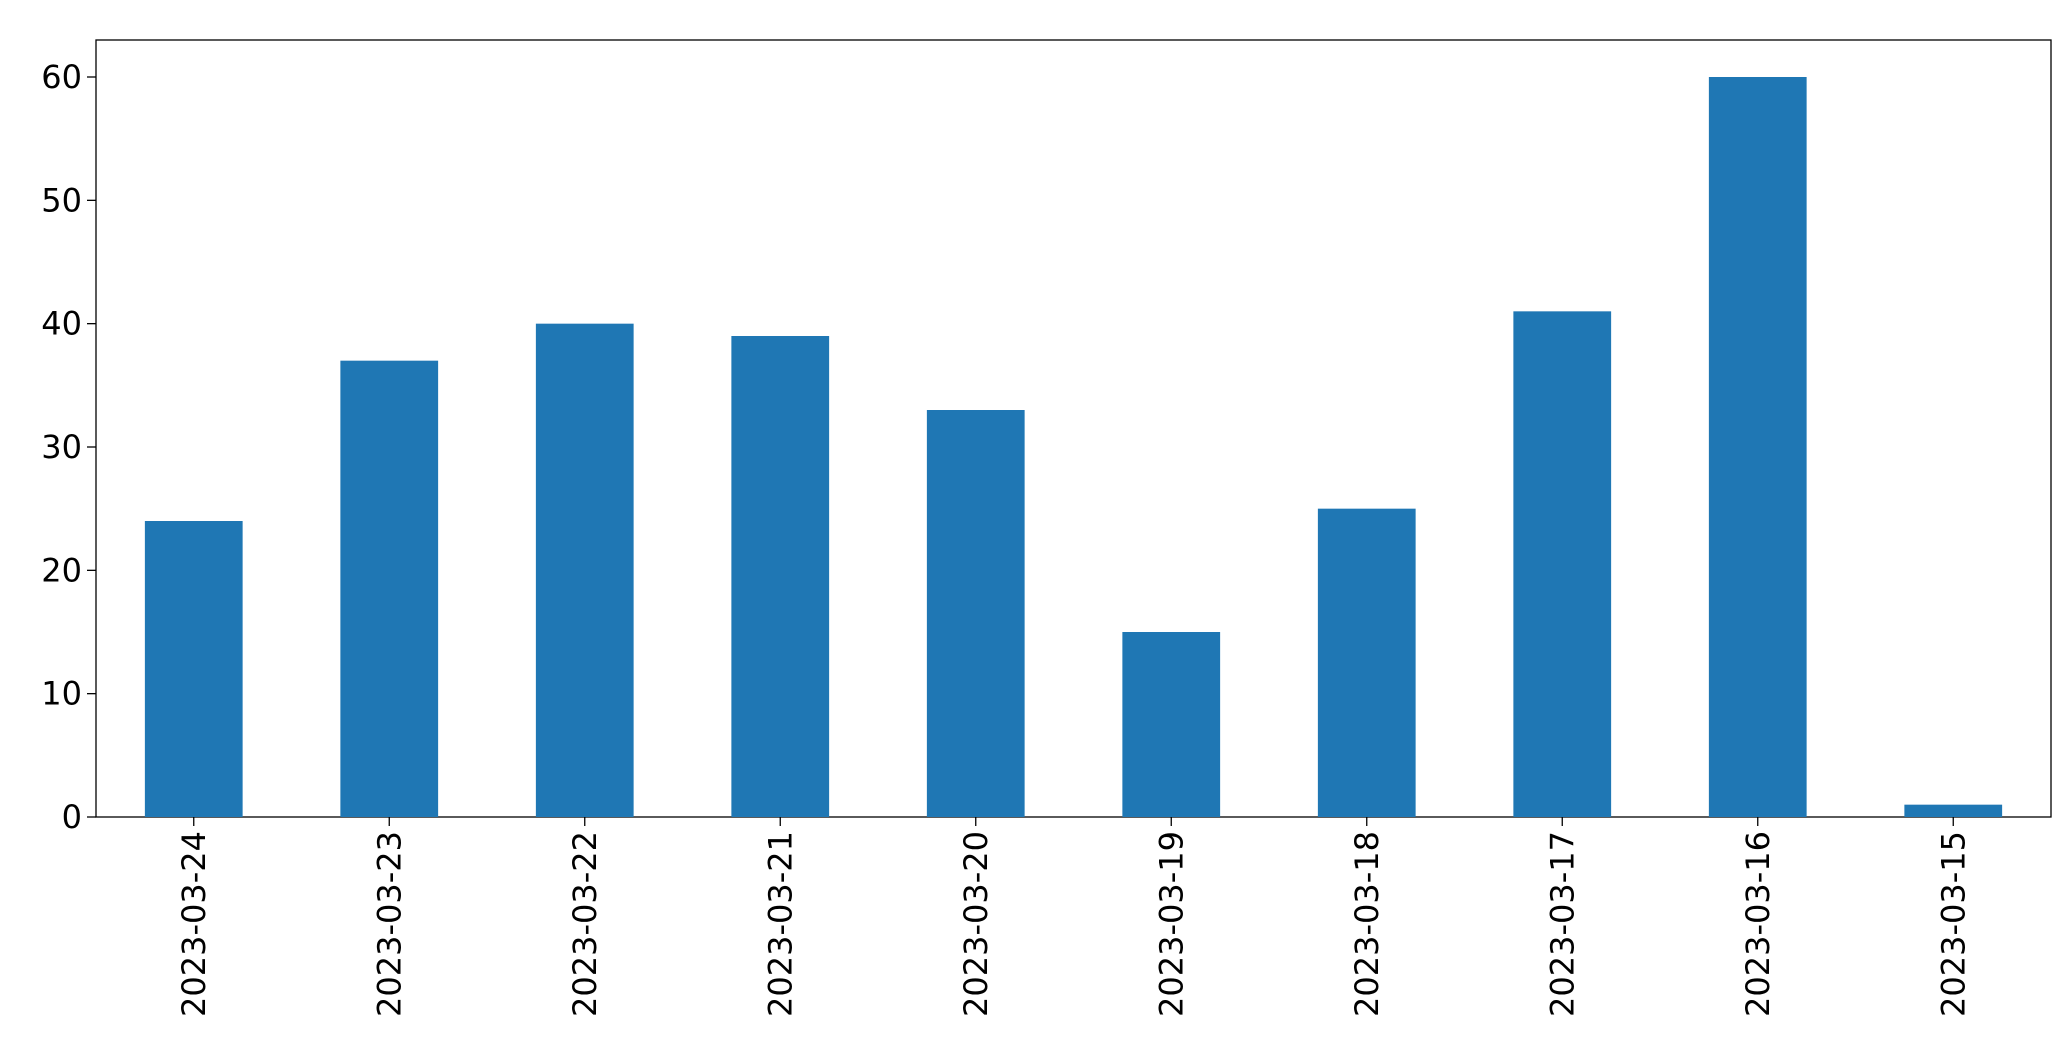  Describe the element at coordinates (61, 77) in the screenshot. I see `y-tick-label: 60` at that location.